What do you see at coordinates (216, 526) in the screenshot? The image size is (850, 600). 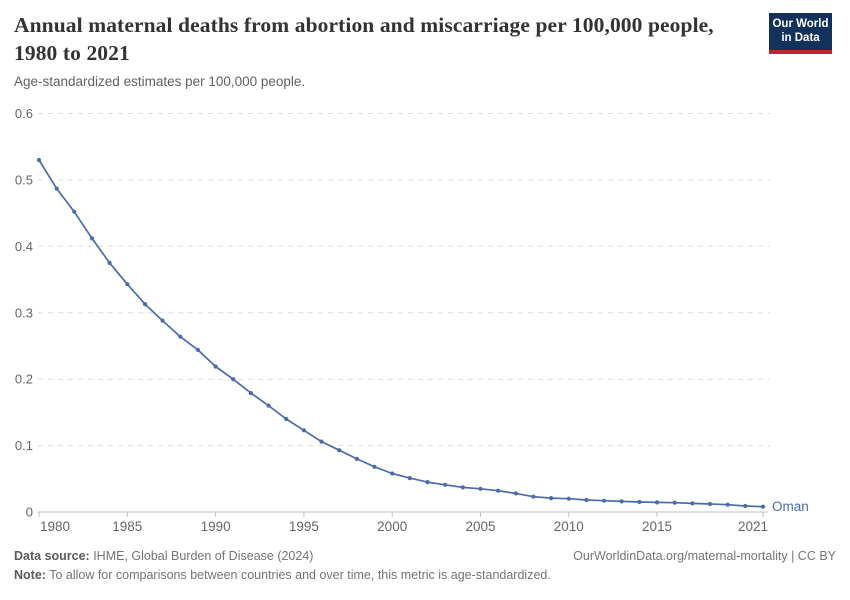 I see `x-tick-label: 1990` at bounding box center [216, 526].